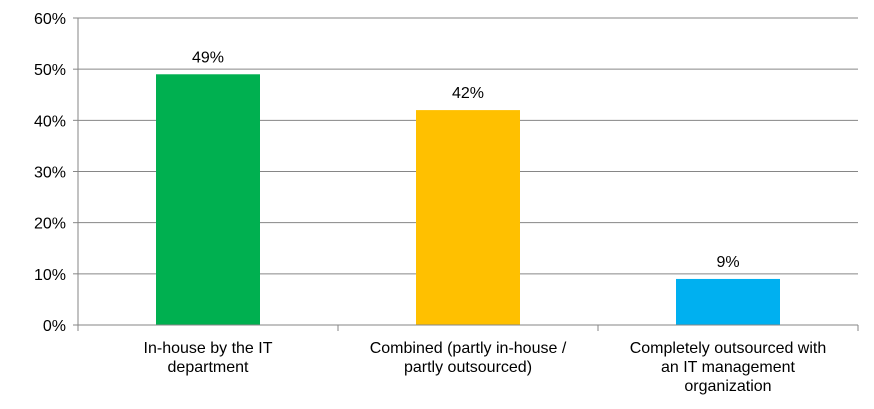 Image resolution: width=874 pixels, height=409 pixels. Describe the element at coordinates (208, 348) in the screenshot. I see `x-category-label-line: In-house by the IT` at that location.